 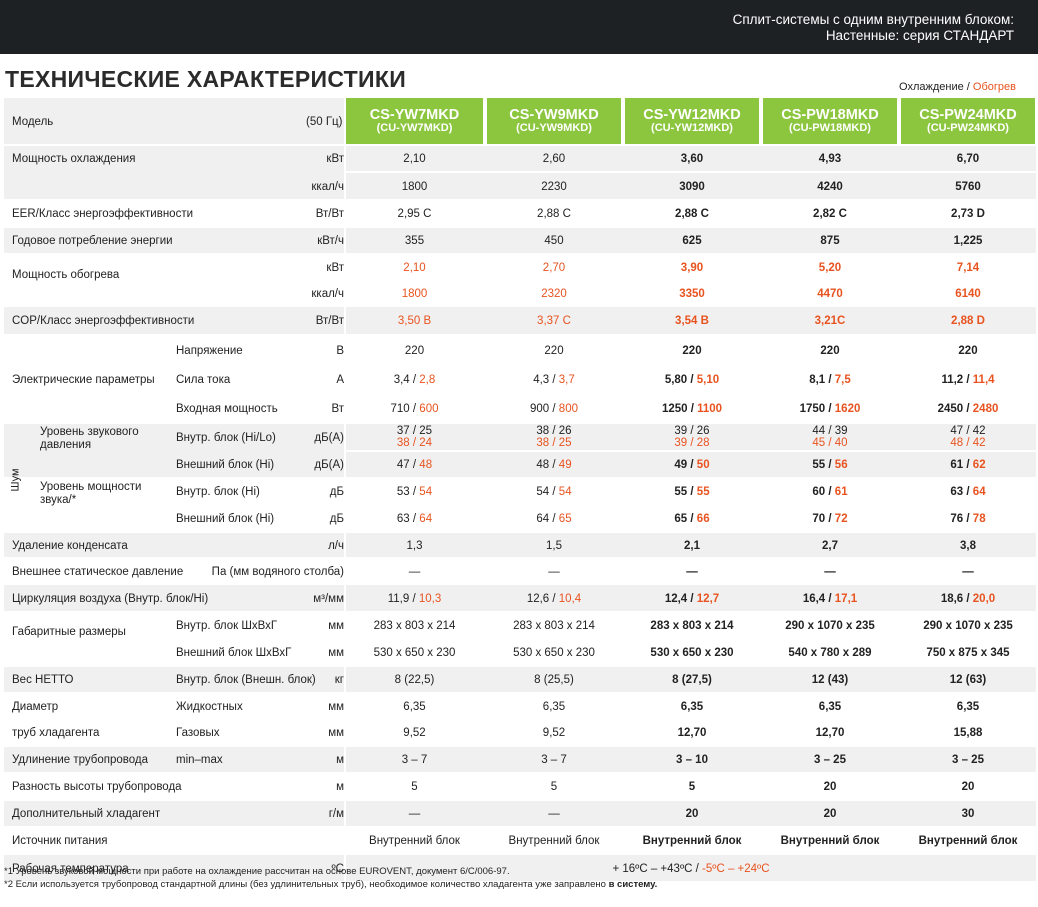 I want to click on value-cool: 12 (43), so click(x=830, y=680).